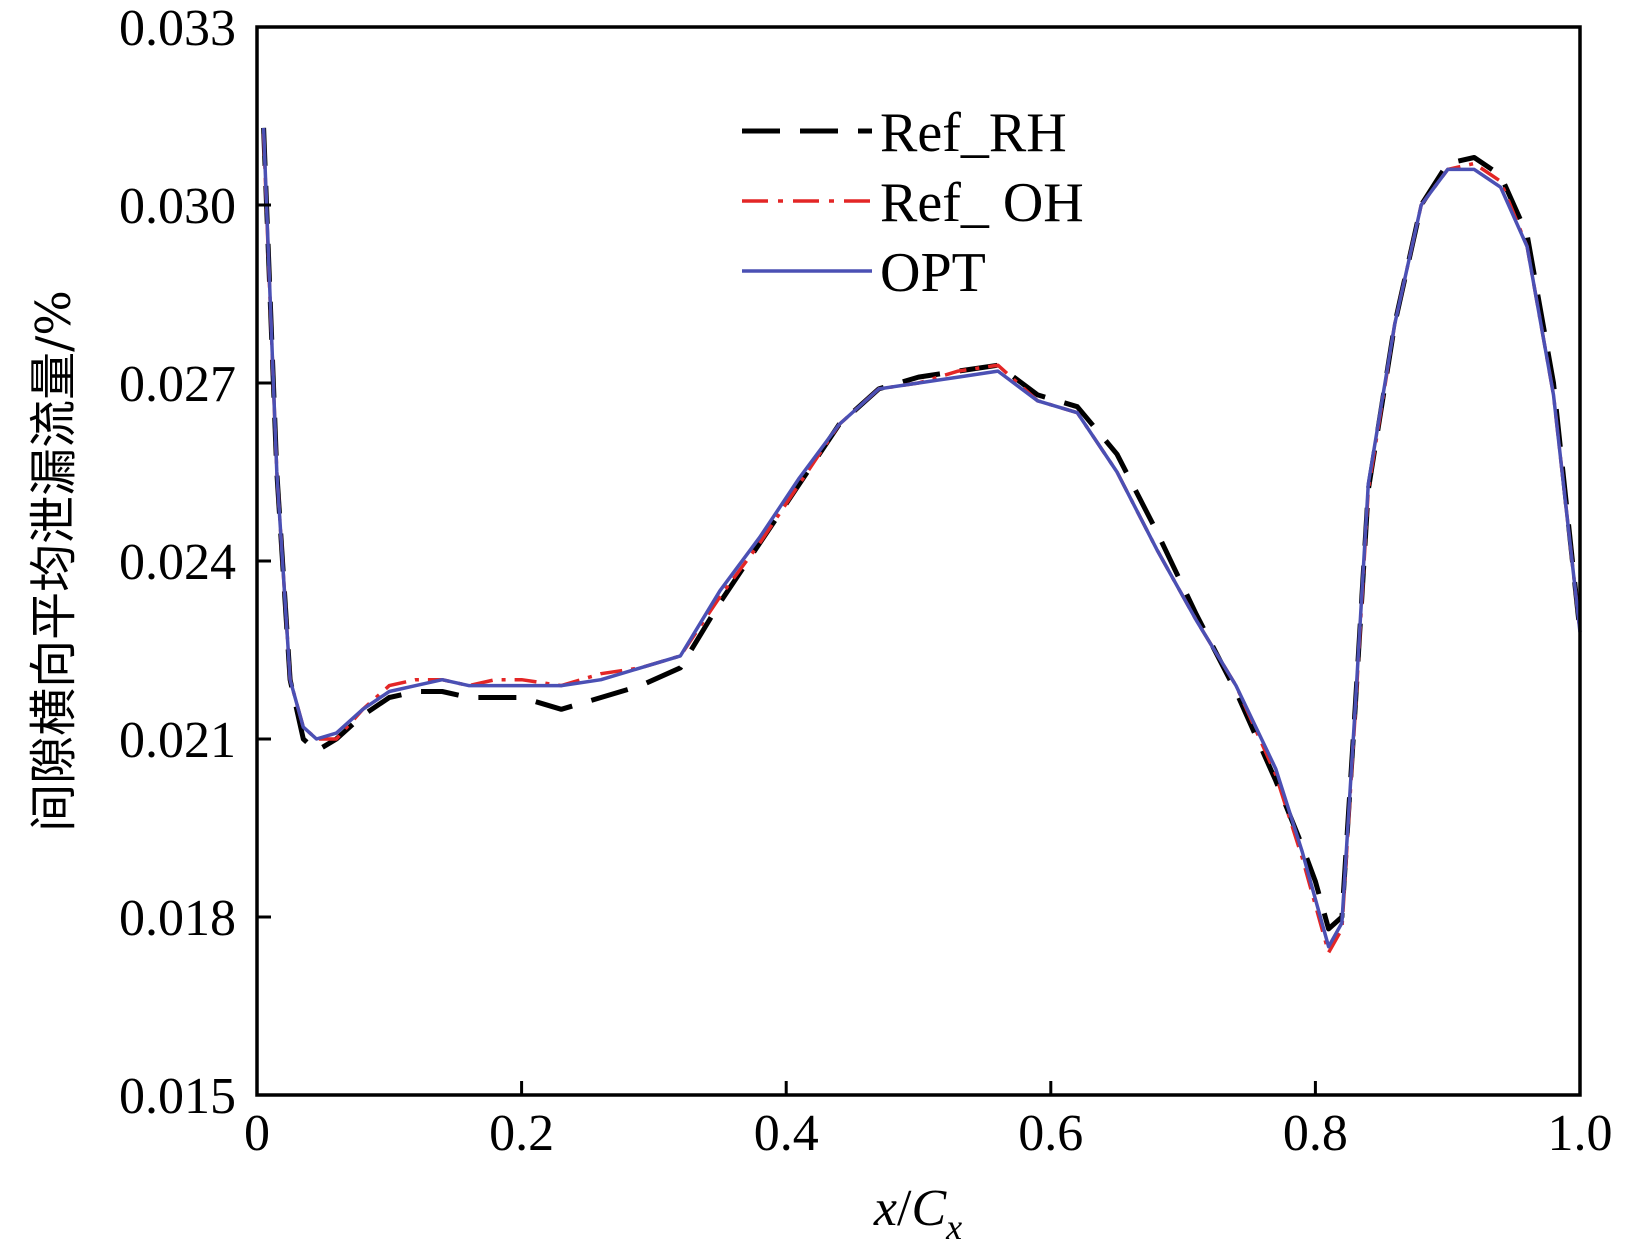  Describe the element at coordinates (177, 740) in the screenshot. I see `y-tick-label: 0.021` at that location.